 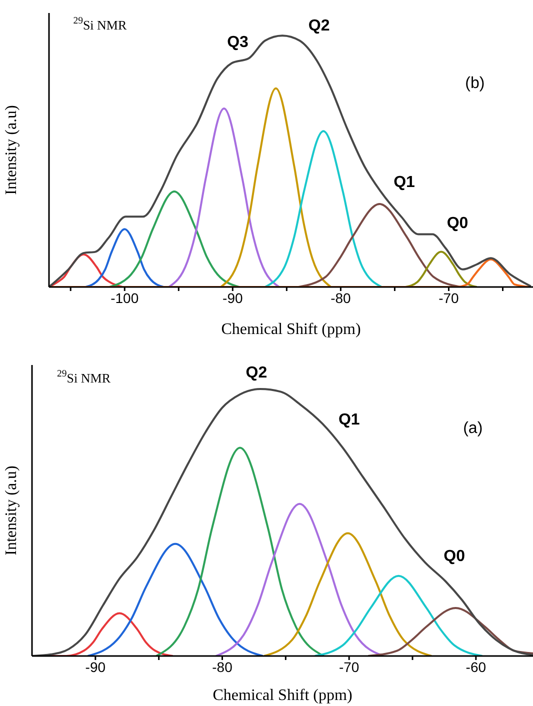 I want to click on annotation: (b), so click(x=475, y=83).